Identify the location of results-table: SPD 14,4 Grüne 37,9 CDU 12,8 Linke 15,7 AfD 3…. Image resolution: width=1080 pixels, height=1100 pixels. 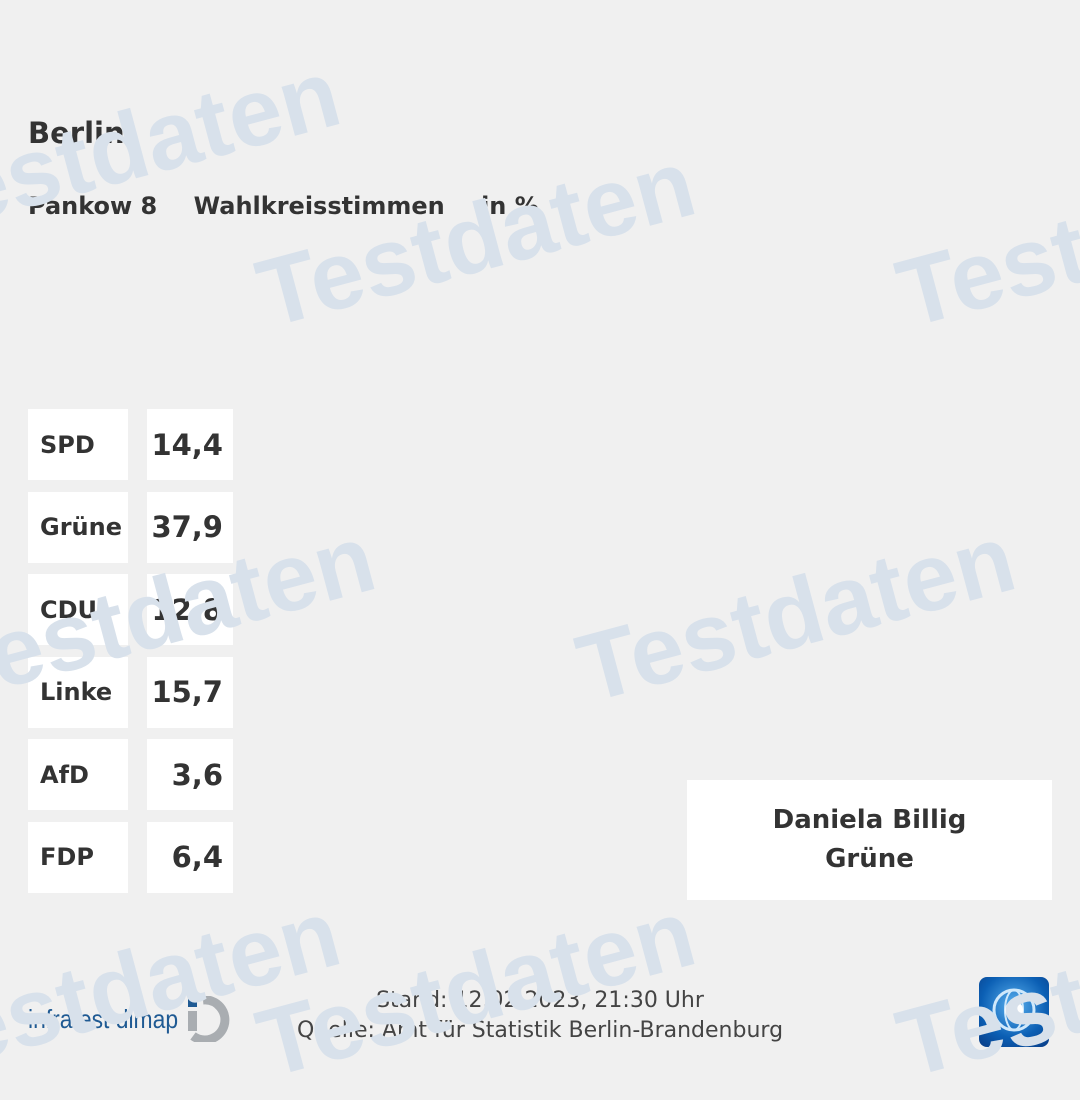
(130, 656).